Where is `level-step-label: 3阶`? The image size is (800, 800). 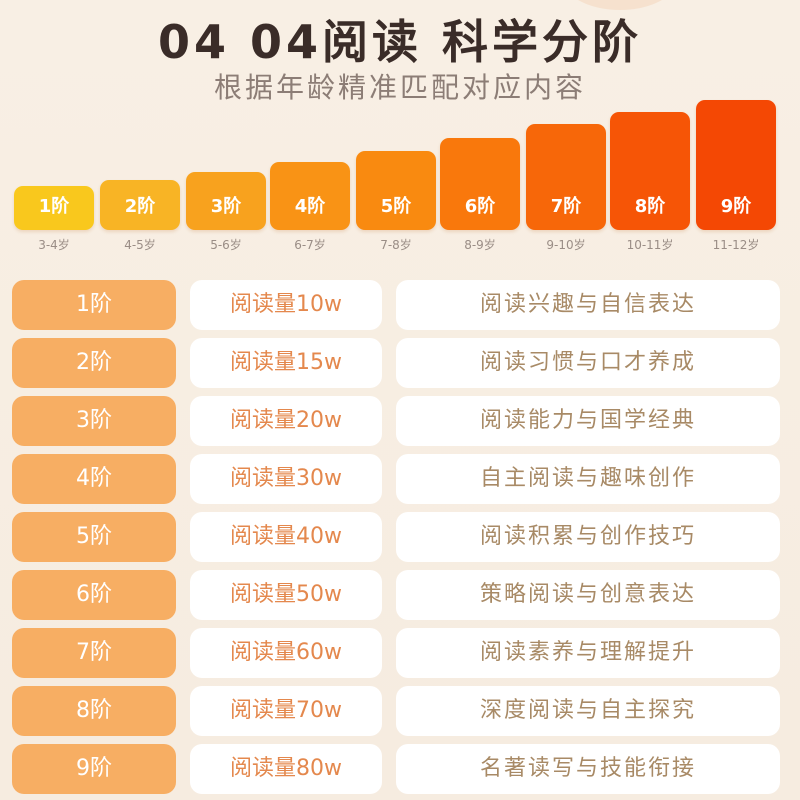 level-step-label: 3阶 is located at coordinates (226, 206).